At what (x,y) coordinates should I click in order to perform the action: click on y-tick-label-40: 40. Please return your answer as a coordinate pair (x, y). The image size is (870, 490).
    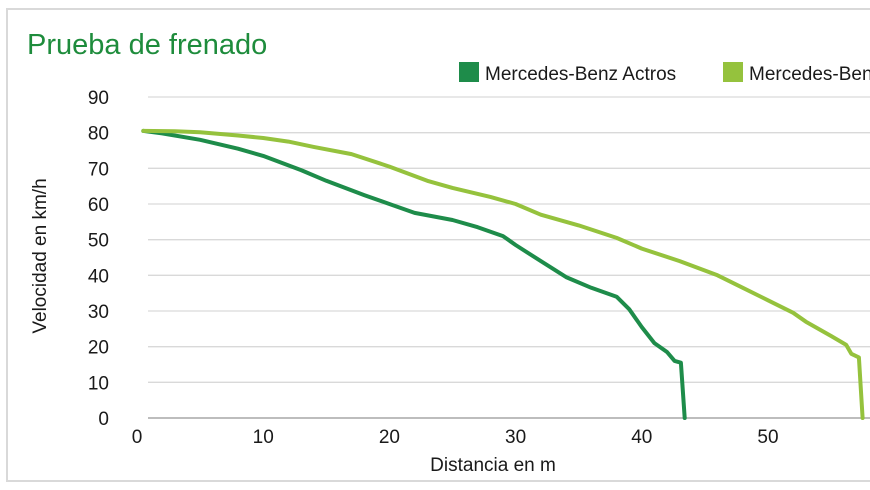
    Looking at the image, I should click on (98, 276).